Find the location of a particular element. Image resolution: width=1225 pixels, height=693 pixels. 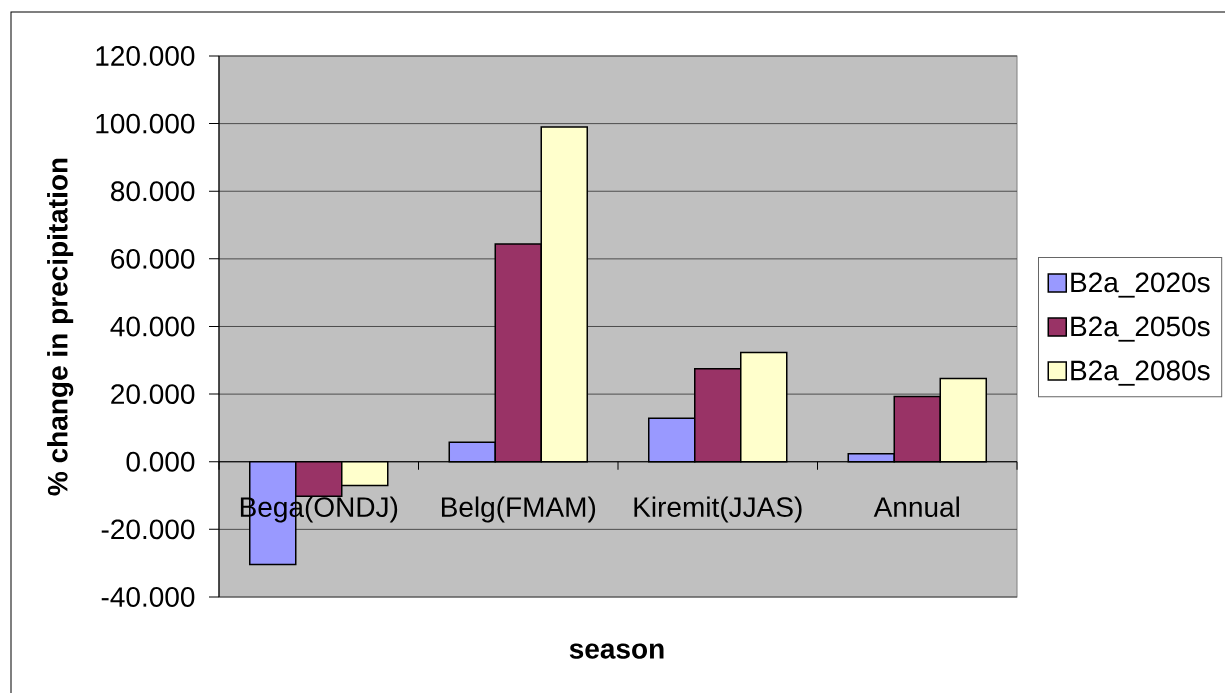

y-tick-label: 100.000 is located at coordinates (145, 123).